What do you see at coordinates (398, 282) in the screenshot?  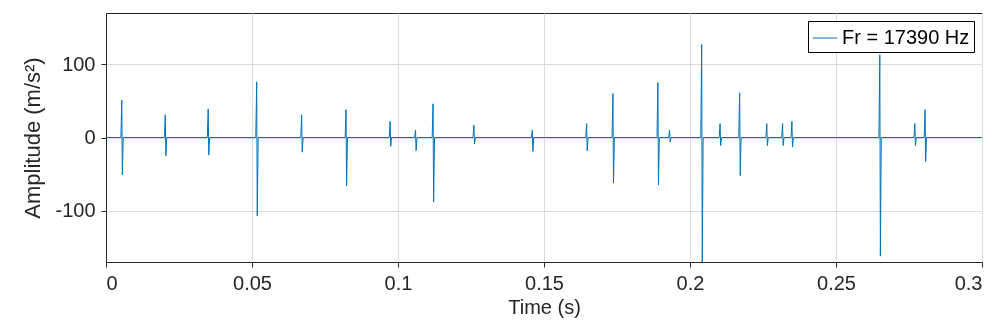 I see `x-tick-label: 0.1` at bounding box center [398, 282].